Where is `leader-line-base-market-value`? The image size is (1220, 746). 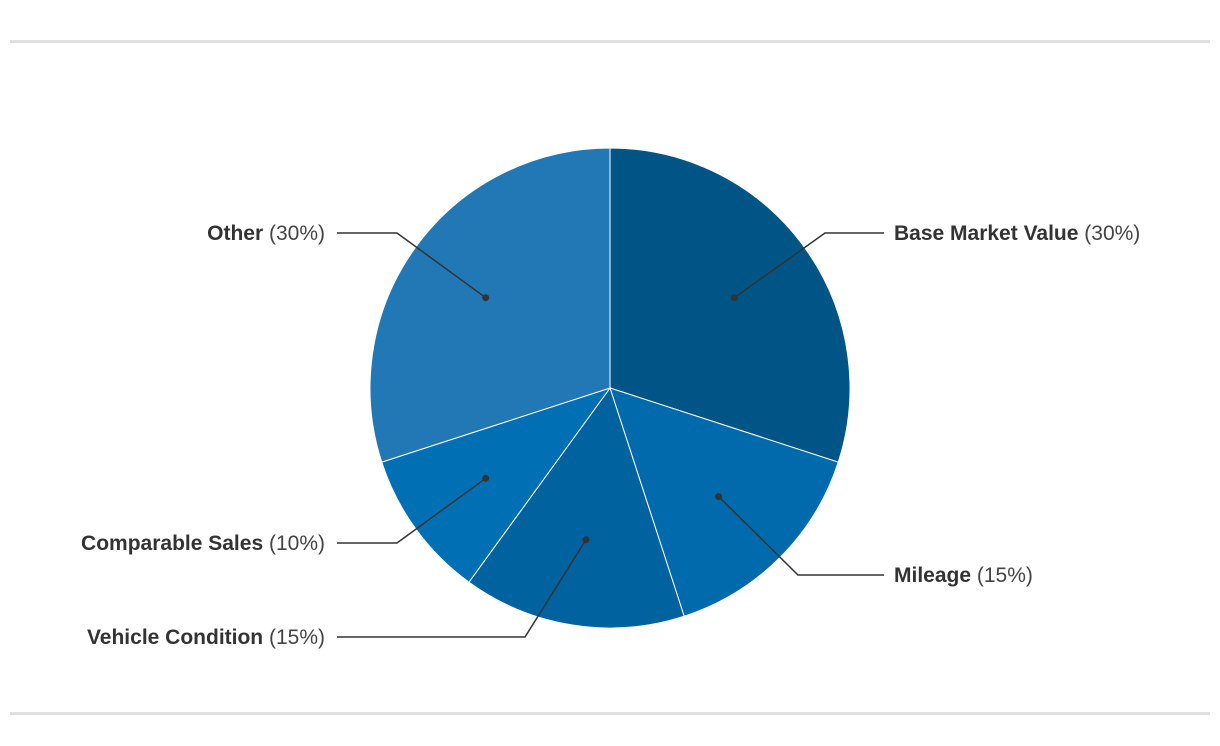
leader-line-base-market-value is located at coordinates (808, 265).